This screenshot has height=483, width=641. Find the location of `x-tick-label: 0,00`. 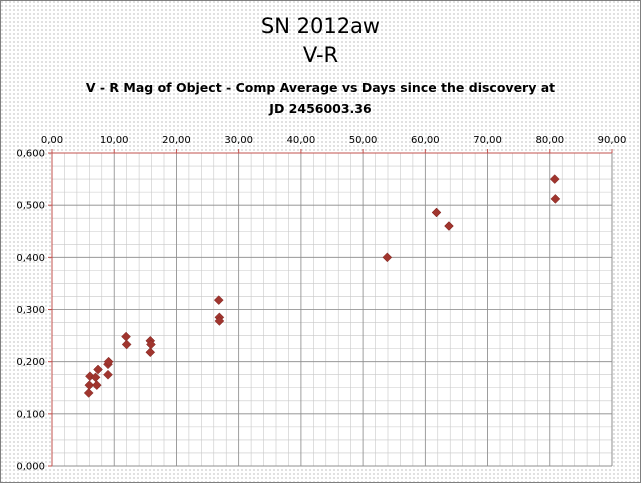

x-tick-label: 0,00 is located at coordinates (52, 140).